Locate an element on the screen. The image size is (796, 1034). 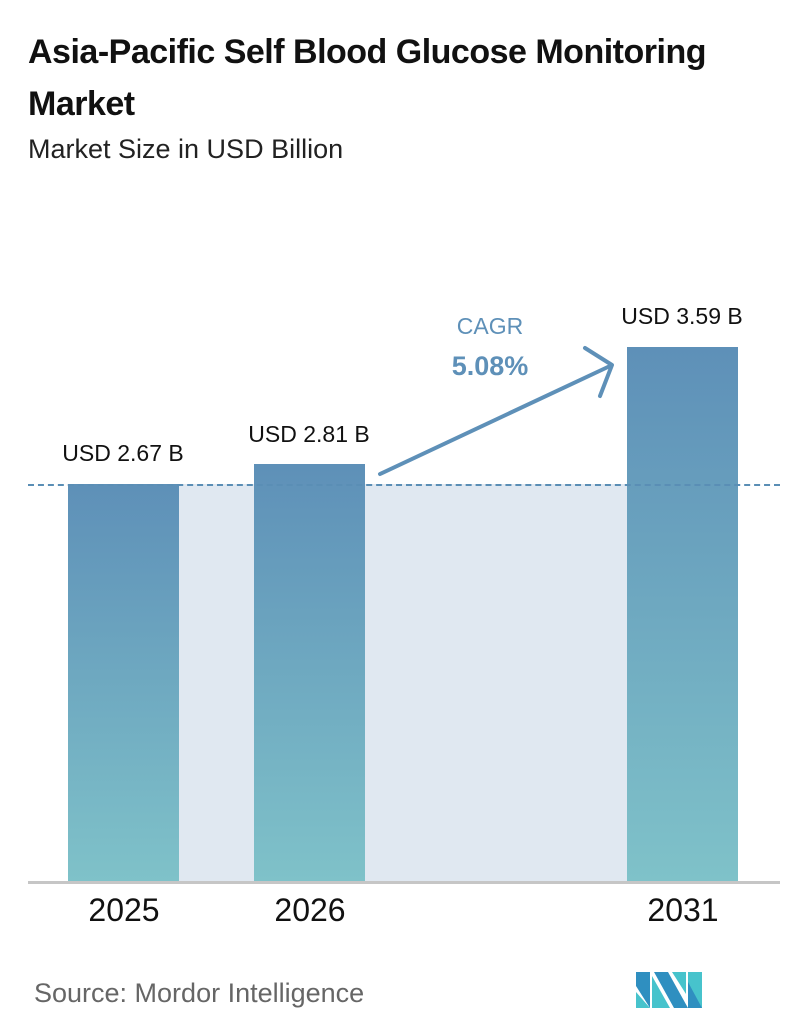
x-label-2026: 2026 is located at coordinates (310, 910).